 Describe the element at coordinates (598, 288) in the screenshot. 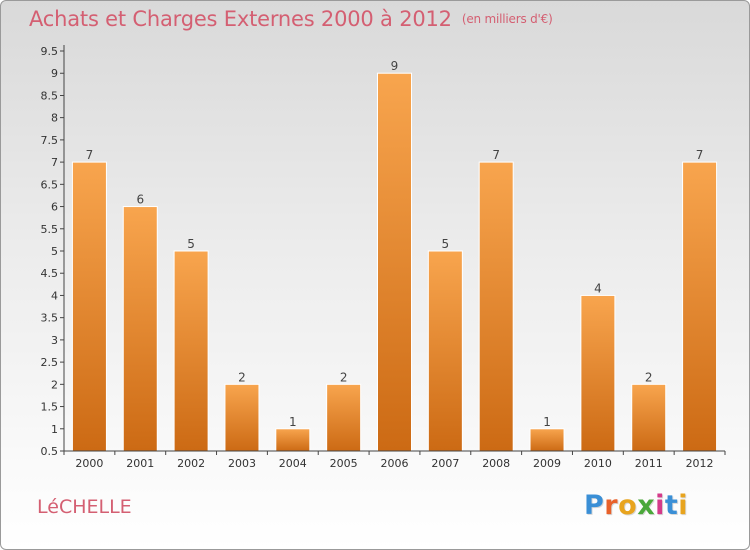

I see `data-label: 4` at that location.